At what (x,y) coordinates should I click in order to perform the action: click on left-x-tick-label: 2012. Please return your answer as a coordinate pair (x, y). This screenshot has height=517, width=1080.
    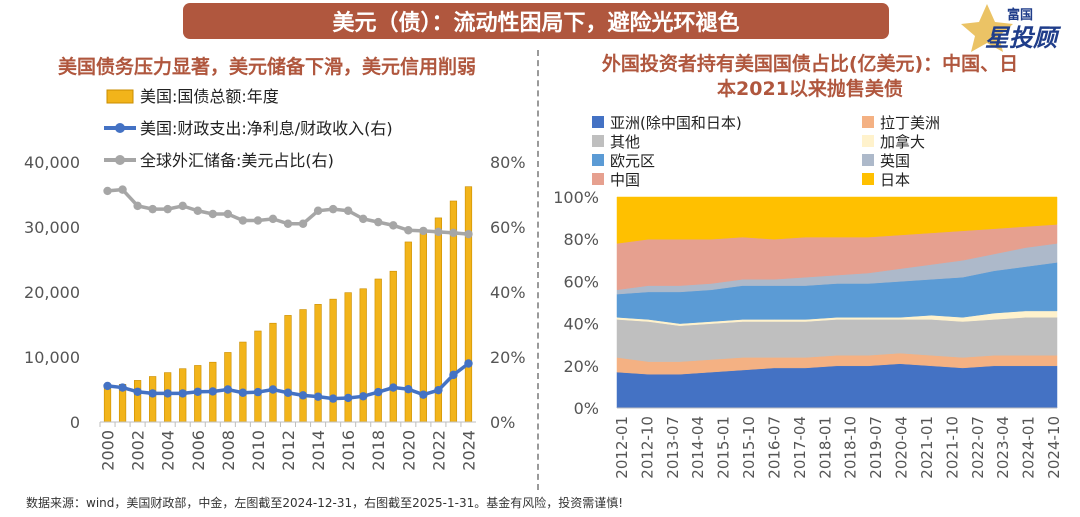
    Looking at the image, I should click on (288, 450).